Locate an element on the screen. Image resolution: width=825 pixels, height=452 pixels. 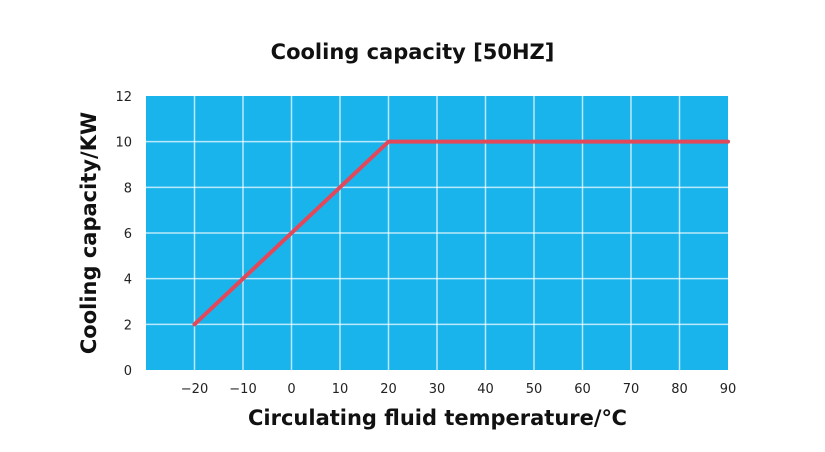
x-tick-label: 30 is located at coordinates (437, 389).